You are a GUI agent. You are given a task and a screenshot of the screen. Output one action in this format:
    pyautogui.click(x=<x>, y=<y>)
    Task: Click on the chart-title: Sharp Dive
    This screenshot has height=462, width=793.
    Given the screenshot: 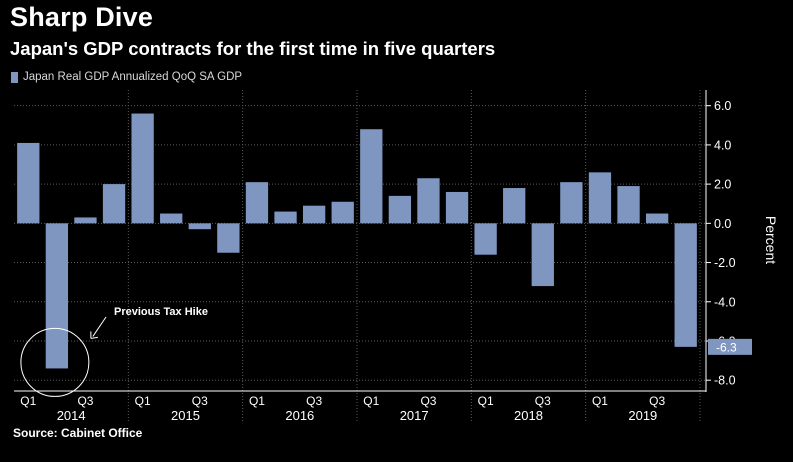 What is the action you would take?
    pyautogui.click(x=82, y=17)
    